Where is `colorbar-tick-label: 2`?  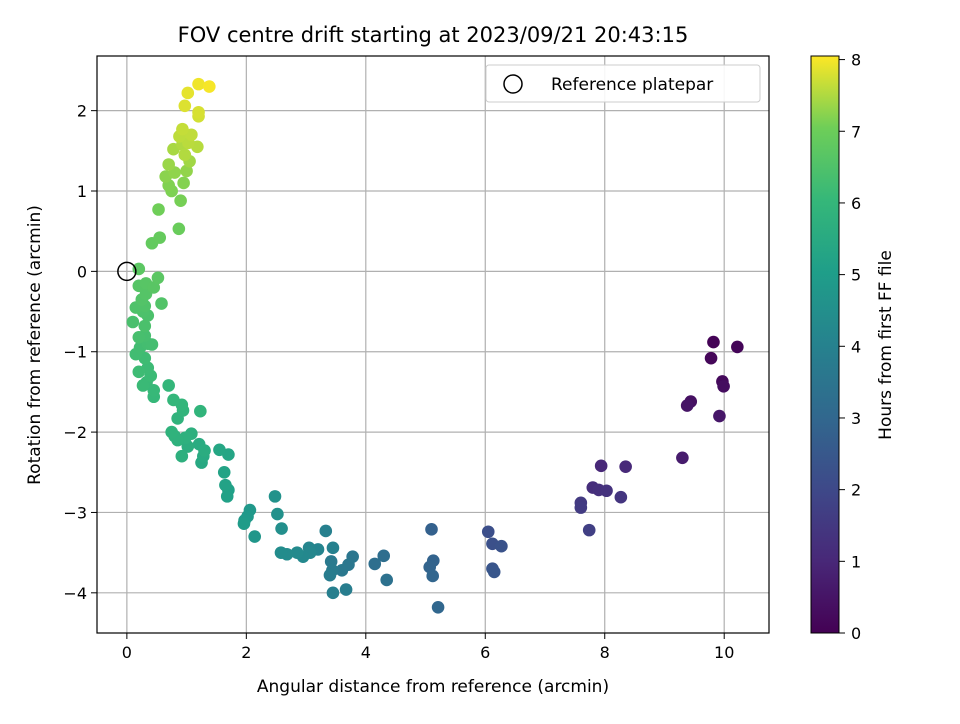 colorbar-tick-label: 2 is located at coordinates (856, 490).